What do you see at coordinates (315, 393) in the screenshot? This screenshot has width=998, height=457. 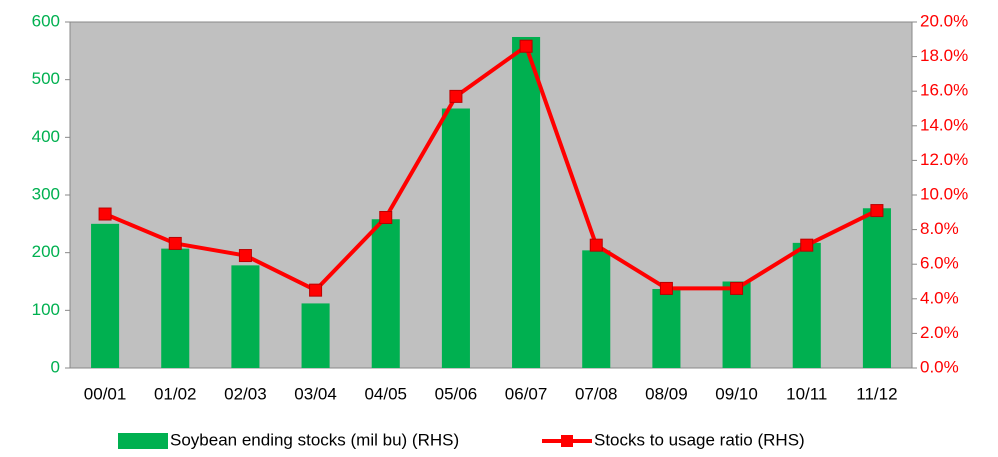 I see `x-tick-label: 03/04` at bounding box center [315, 393].